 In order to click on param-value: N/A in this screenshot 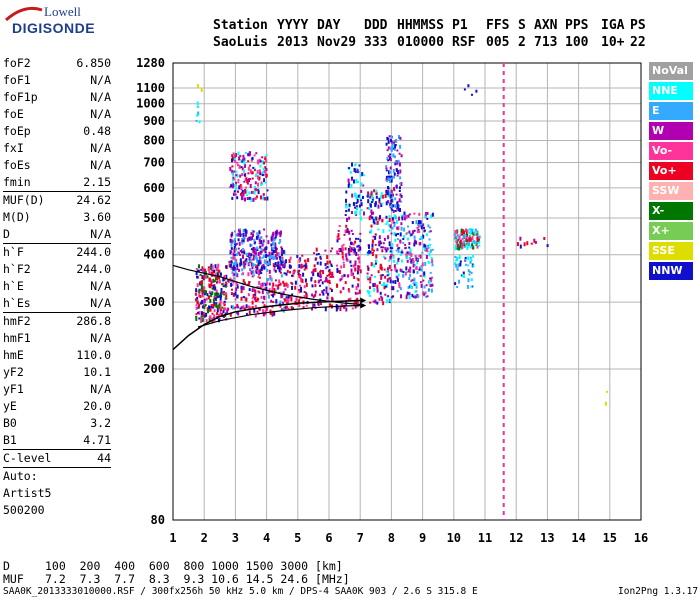, I will do `click(100, 389)`.